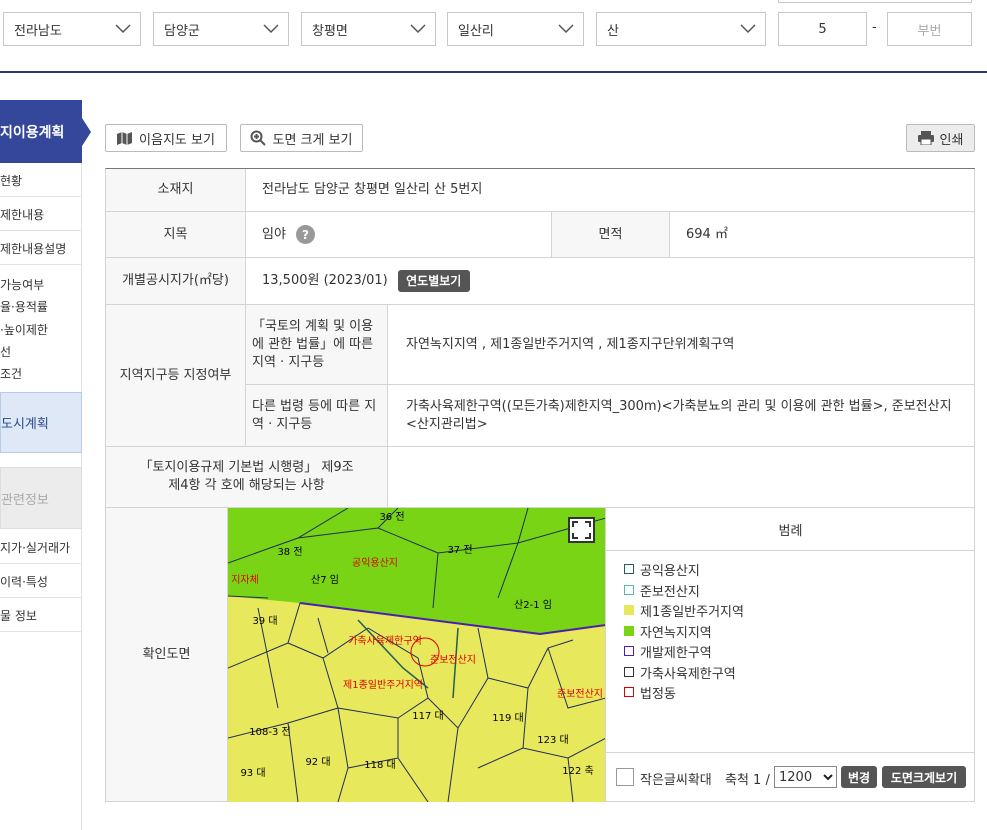 The image size is (987, 830). What do you see at coordinates (610, 281) in the screenshot?
I see `value-cell: 13,500원 (2023/01) 연도별보기` at bounding box center [610, 281].